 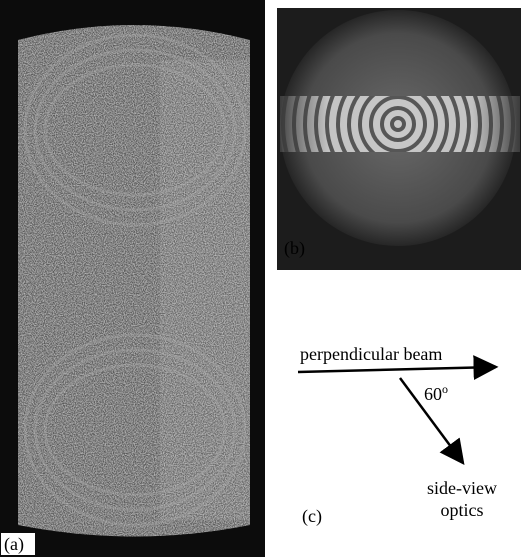 What do you see at coordinates (371, 354) in the screenshot?
I see `beam-label: perpendicular beam` at bounding box center [371, 354].